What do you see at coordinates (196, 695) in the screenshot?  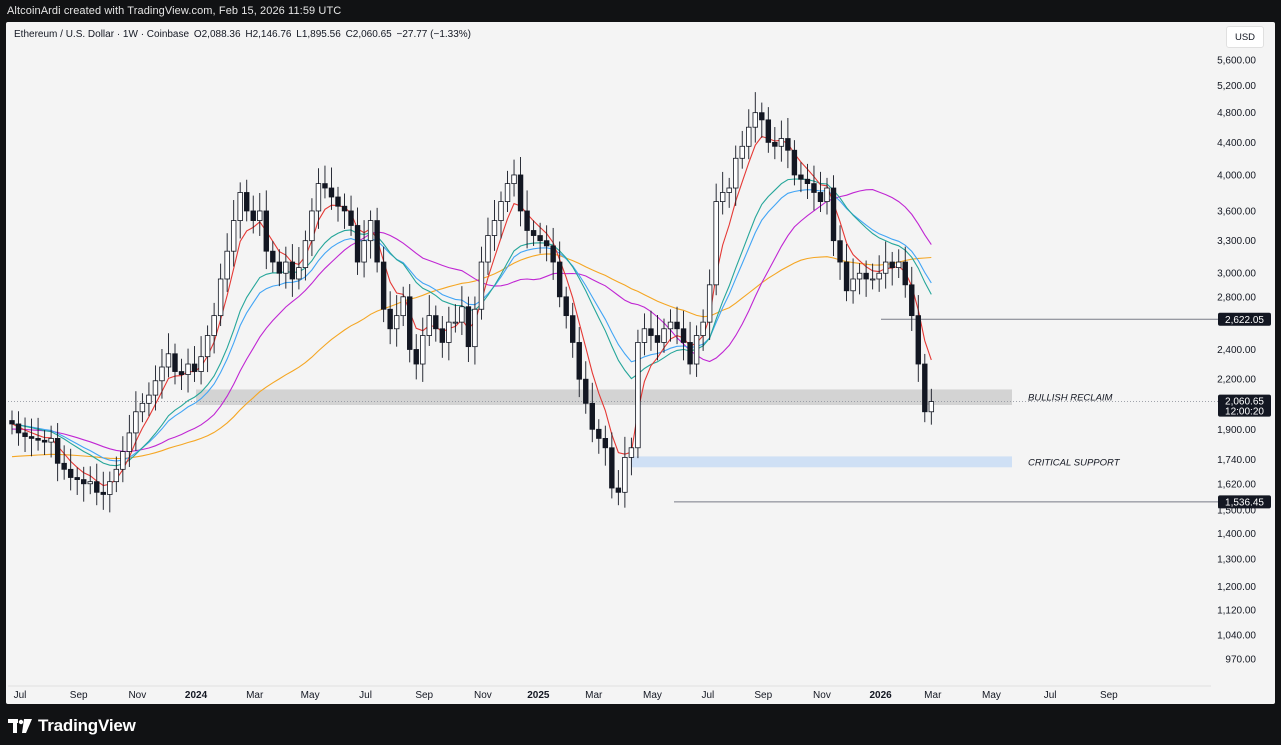 I see `x-tick-label: 2024` at bounding box center [196, 695].